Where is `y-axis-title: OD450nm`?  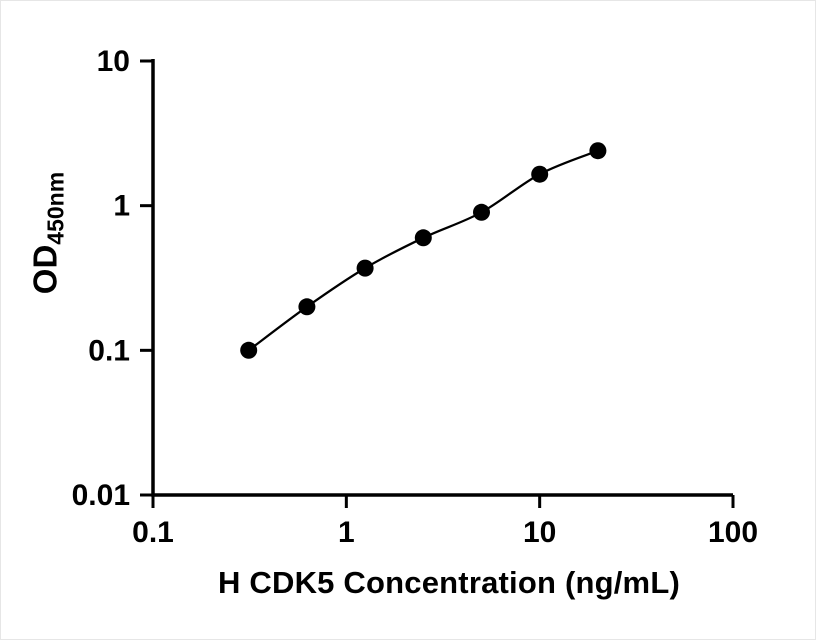 y-axis-title: OD450nm is located at coordinates (48, 233).